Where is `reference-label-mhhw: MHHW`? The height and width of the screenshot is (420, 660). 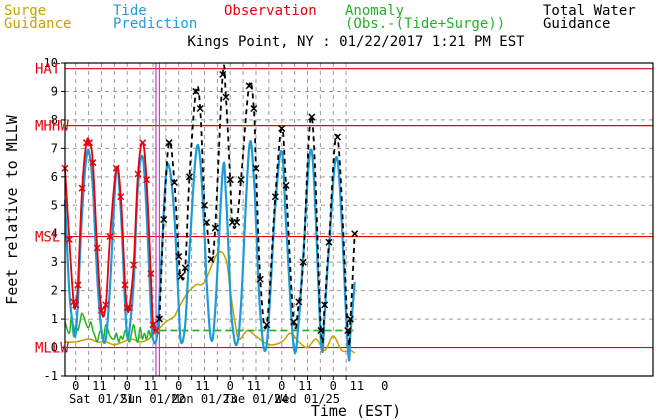
reference-label-mhhw: MHHW is located at coordinates (52, 127).